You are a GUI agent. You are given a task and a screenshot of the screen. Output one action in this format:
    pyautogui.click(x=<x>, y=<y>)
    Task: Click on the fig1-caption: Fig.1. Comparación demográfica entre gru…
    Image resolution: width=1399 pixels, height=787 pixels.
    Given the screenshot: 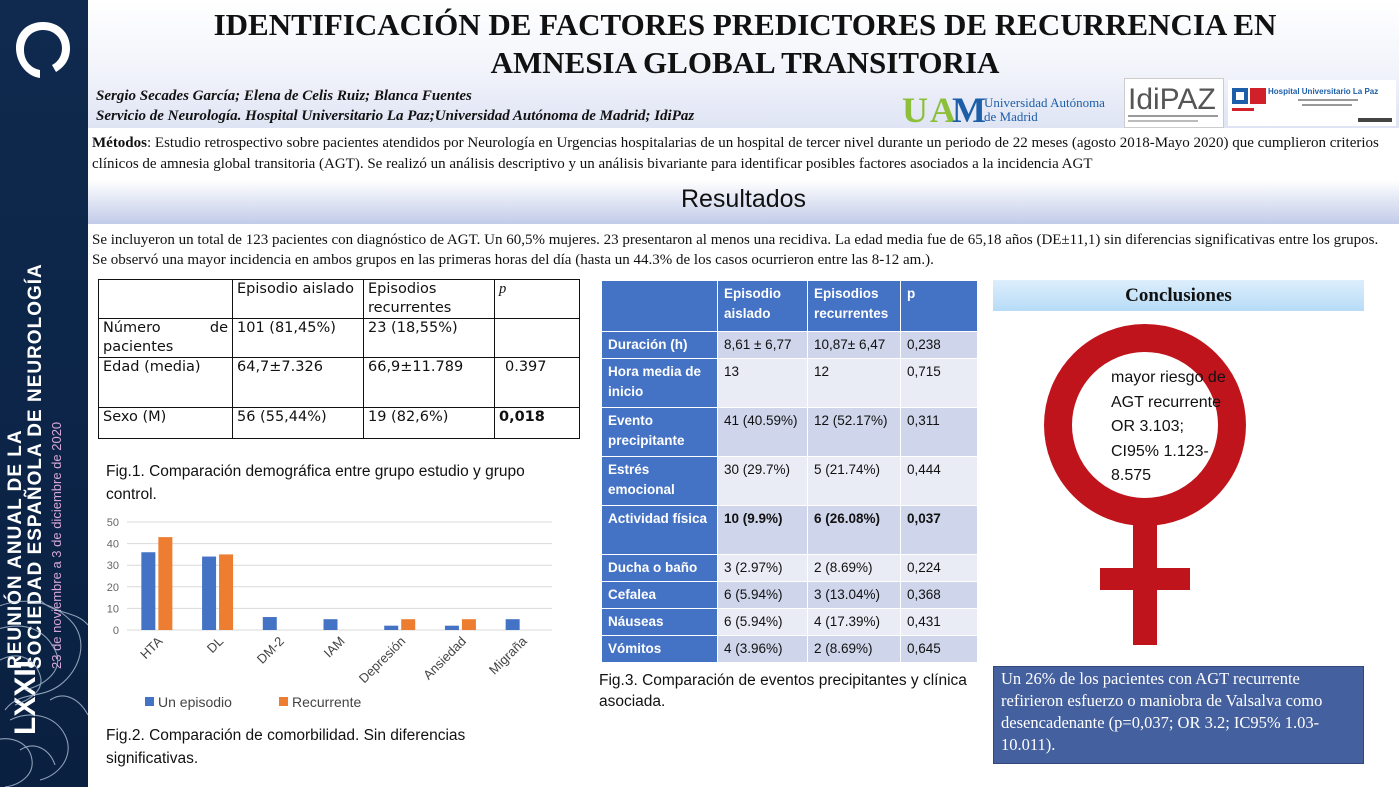 What is the action you would take?
    pyautogui.click(x=315, y=483)
    